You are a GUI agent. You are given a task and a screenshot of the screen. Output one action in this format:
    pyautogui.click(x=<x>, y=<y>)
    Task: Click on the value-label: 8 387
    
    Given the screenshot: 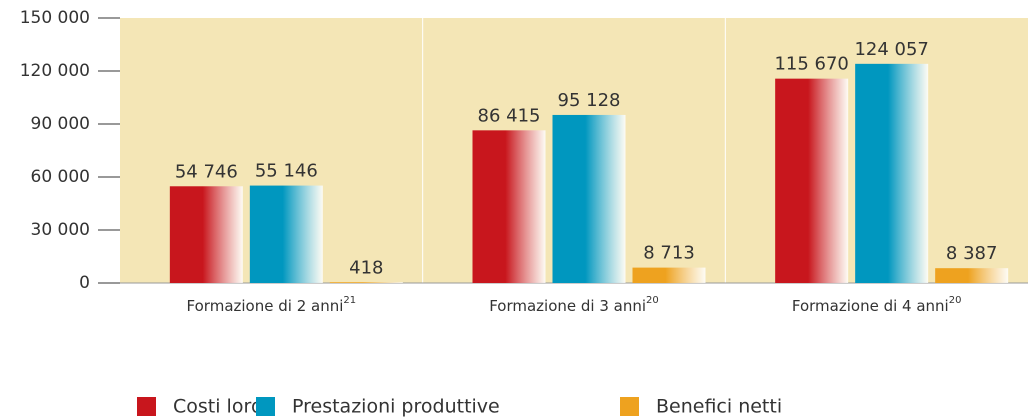 What is the action you would take?
    pyautogui.click(x=972, y=253)
    